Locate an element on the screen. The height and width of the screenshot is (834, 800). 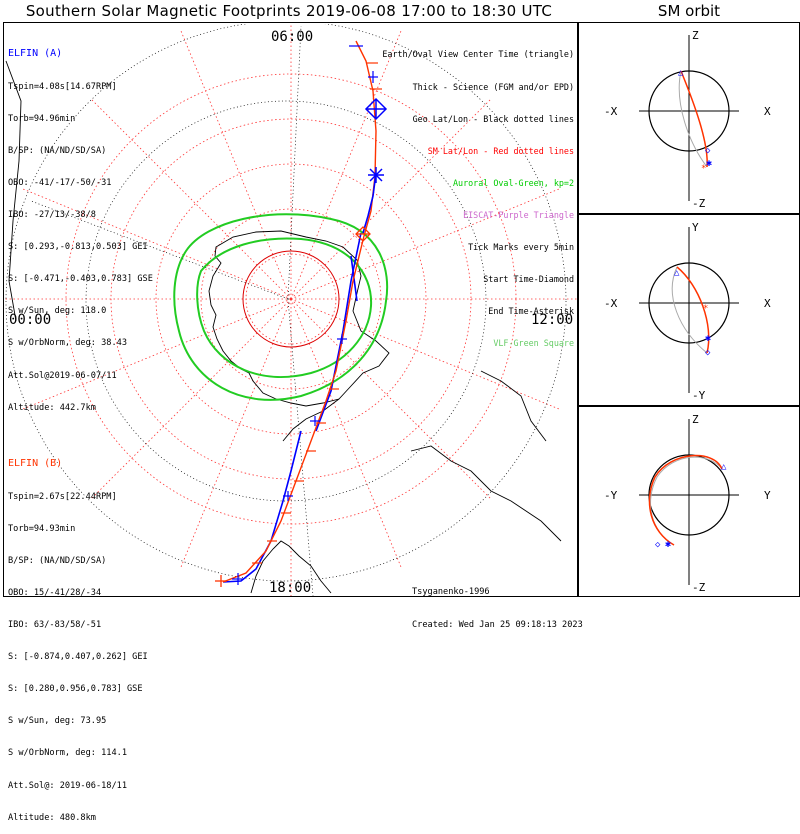
clock-label-right: 12:00 is located at coordinates (552, 320).